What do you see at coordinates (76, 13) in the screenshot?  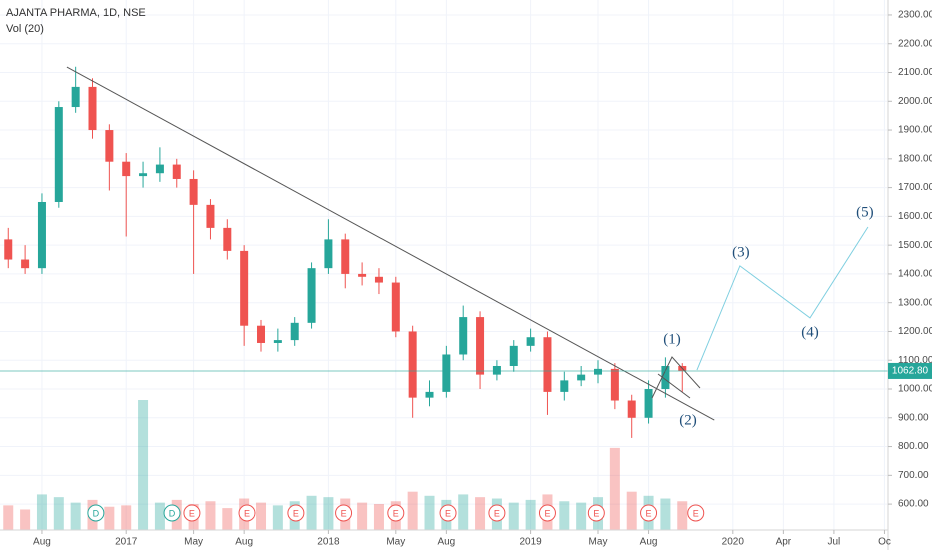 I see `chart-title: AJANTA PHARMA, 1D, NSE` at bounding box center [76, 13].